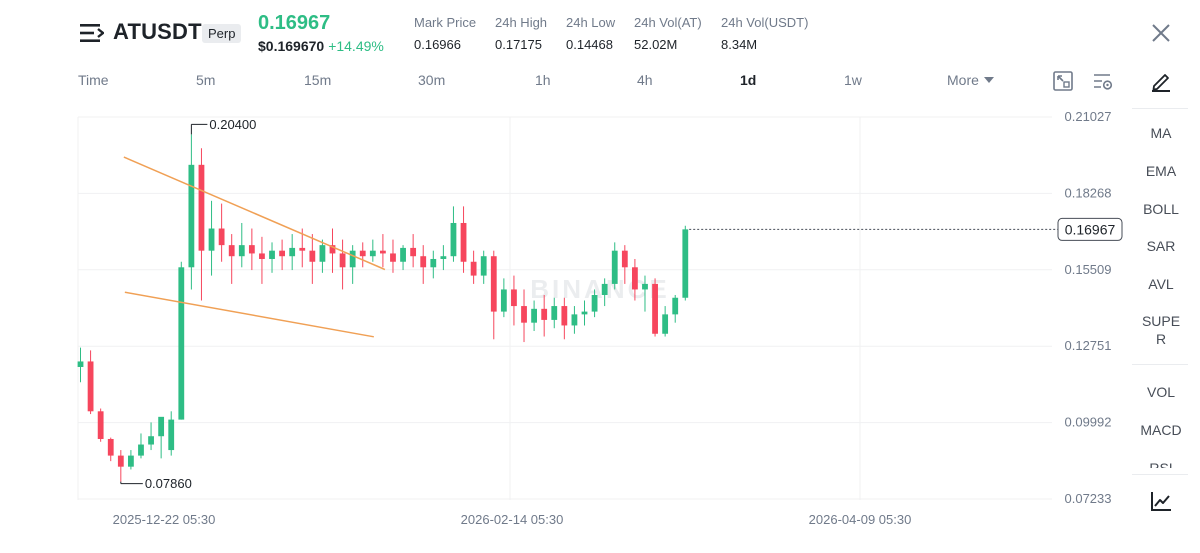 Image resolution: width=1200 pixels, height=553 pixels. Describe the element at coordinates (853, 80) in the screenshot. I see `tab-1w: 1w` at that location.